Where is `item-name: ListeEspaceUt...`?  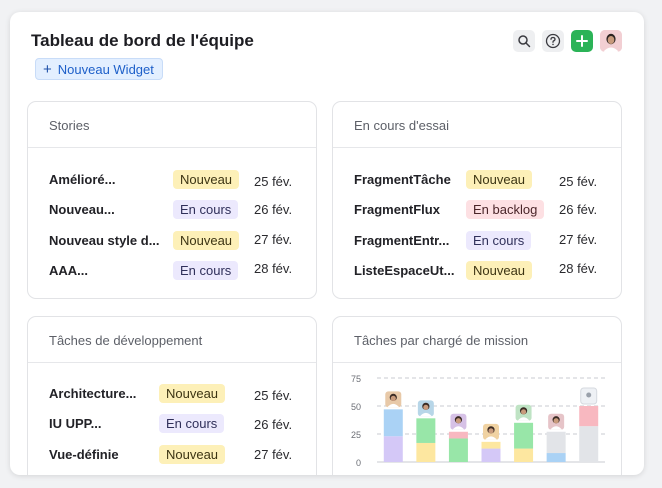 item-name: ListeEspaceUt... is located at coordinates (404, 270).